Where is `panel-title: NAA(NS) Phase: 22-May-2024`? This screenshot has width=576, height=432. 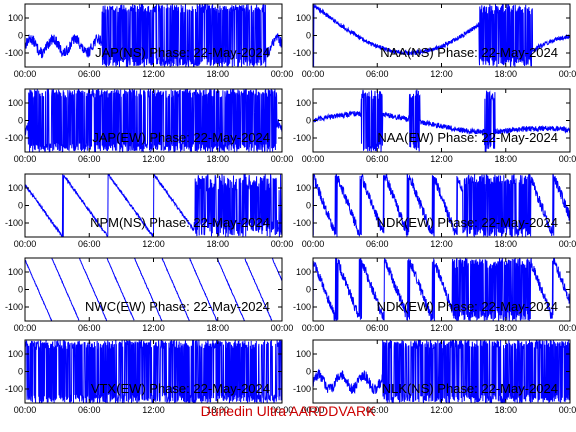
panel-title: NAA(NS) Phase: 22-May-2024 is located at coordinates (469, 52).